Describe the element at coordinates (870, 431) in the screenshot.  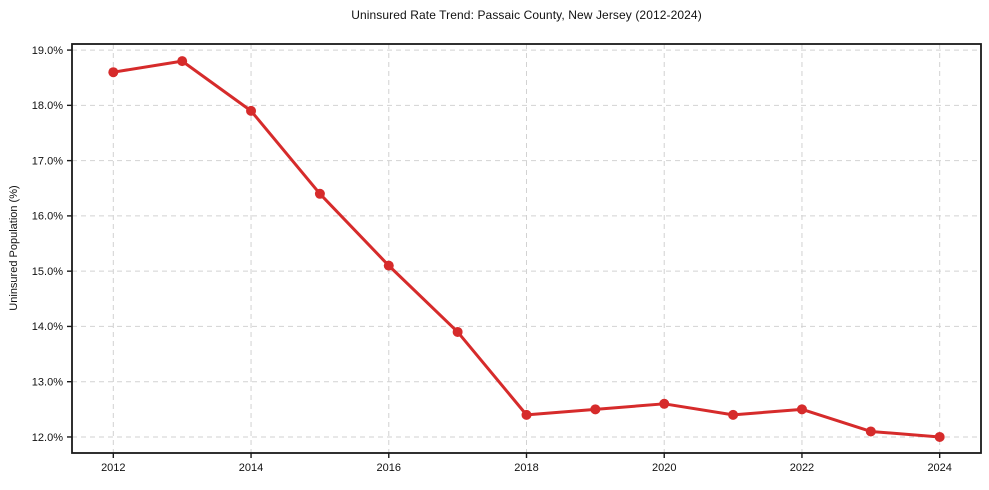
I see `data-point-2023` at that location.